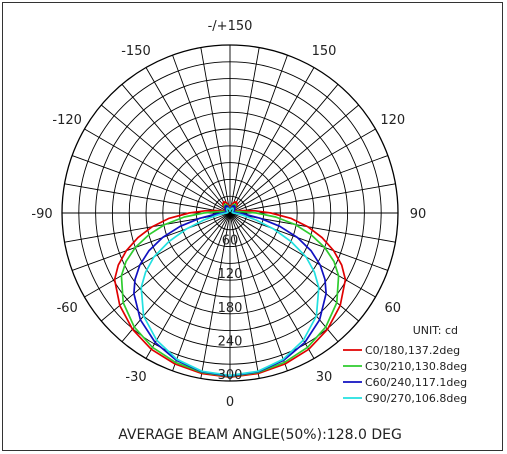 This screenshot has width=507, height=454. I want to click on angle-tick-label: 120, so click(392, 120).